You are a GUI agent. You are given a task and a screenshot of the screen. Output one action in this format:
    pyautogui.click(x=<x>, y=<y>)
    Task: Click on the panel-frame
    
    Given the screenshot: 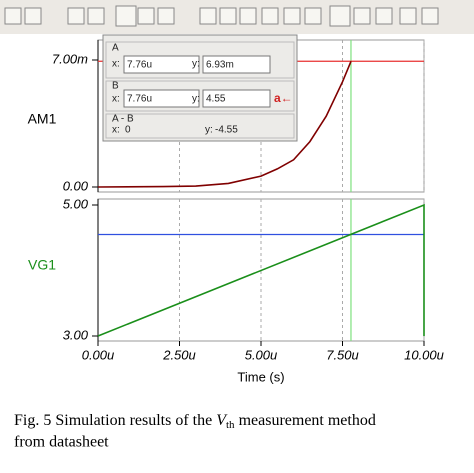 What is the action you would take?
    pyautogui.click(x=200, y=88)
    